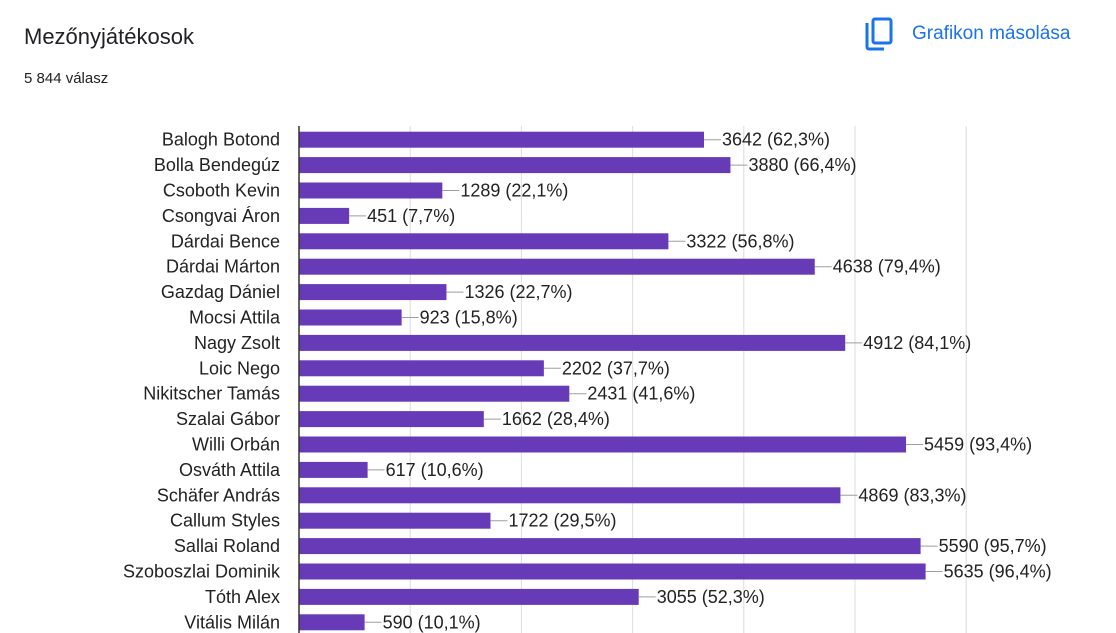  Describe the element at coordinates (917, 343) in the screenshot. I see `data-label: 4912 (84,1%)` at that location.